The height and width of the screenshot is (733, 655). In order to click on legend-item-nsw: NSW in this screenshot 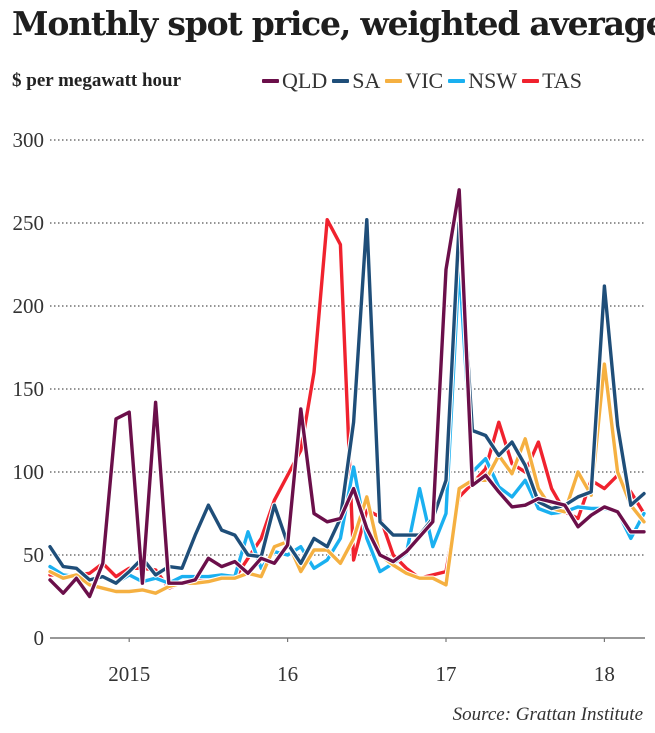, I will do `click(482, 81)`.